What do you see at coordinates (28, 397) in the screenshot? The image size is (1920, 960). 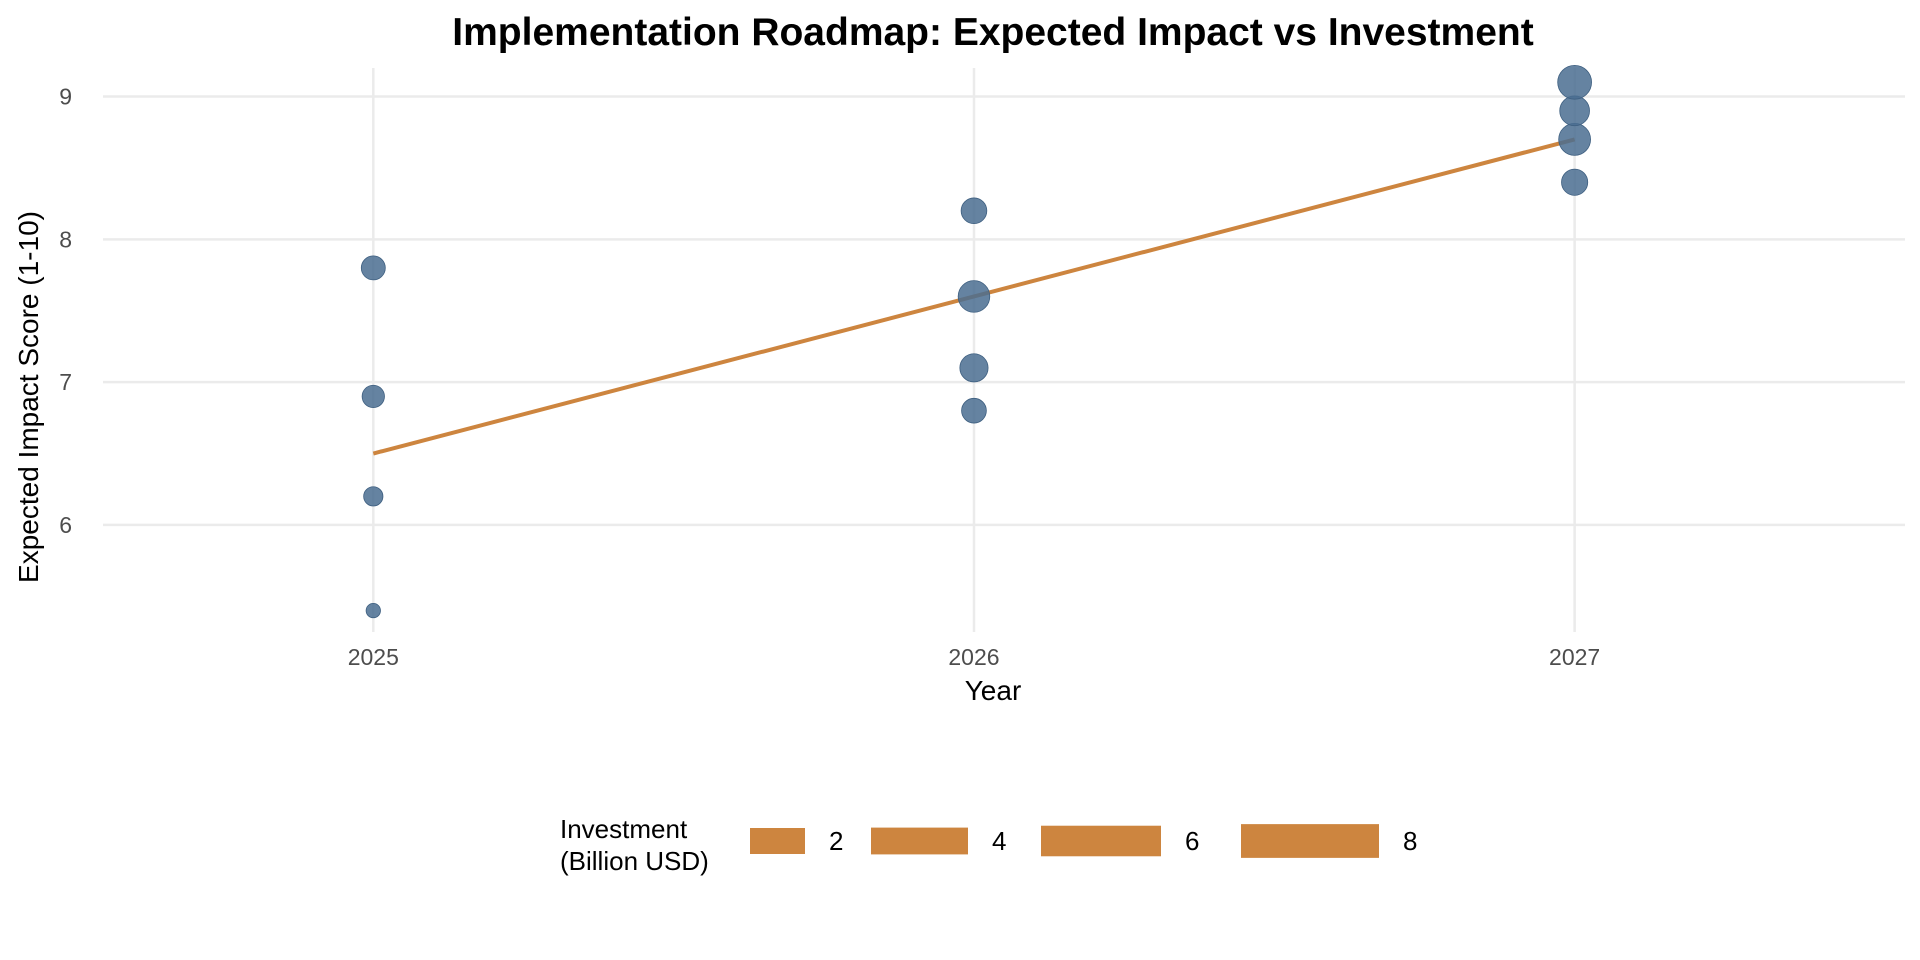 I see `y-axis-title: Expected Impact Score (1-10)` at bounding box center [28, 397].